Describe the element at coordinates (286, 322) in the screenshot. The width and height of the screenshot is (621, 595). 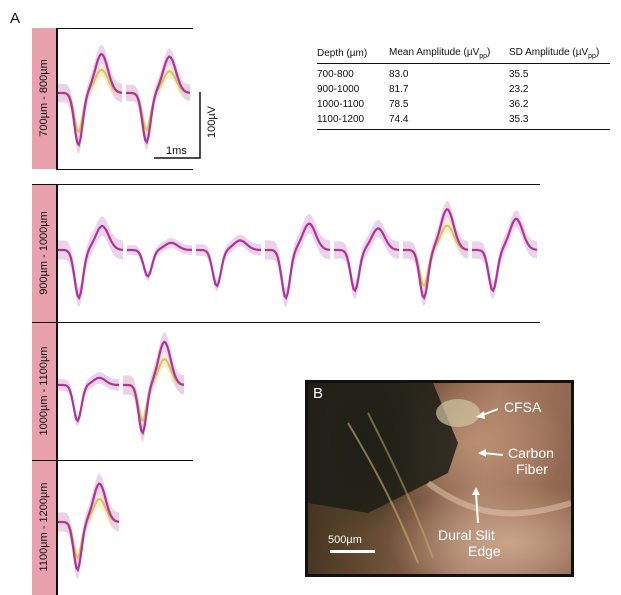
I see `separator-900-bottom` at that location.